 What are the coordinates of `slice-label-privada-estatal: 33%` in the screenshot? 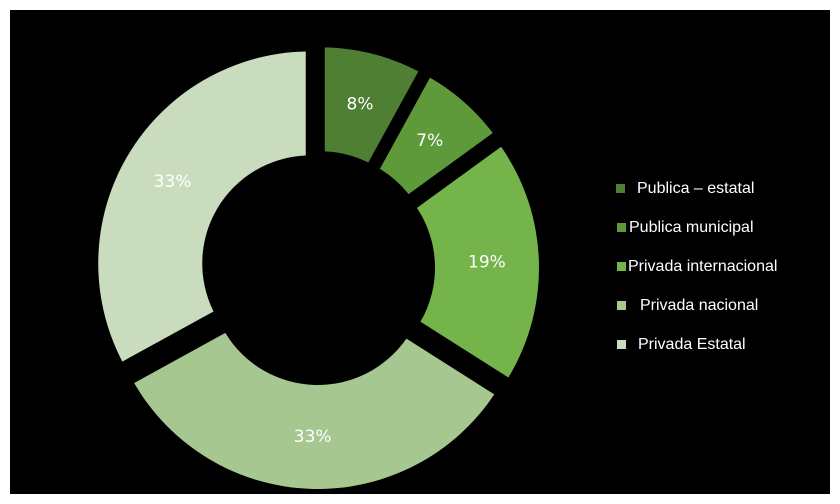 It's located at (173, 182).